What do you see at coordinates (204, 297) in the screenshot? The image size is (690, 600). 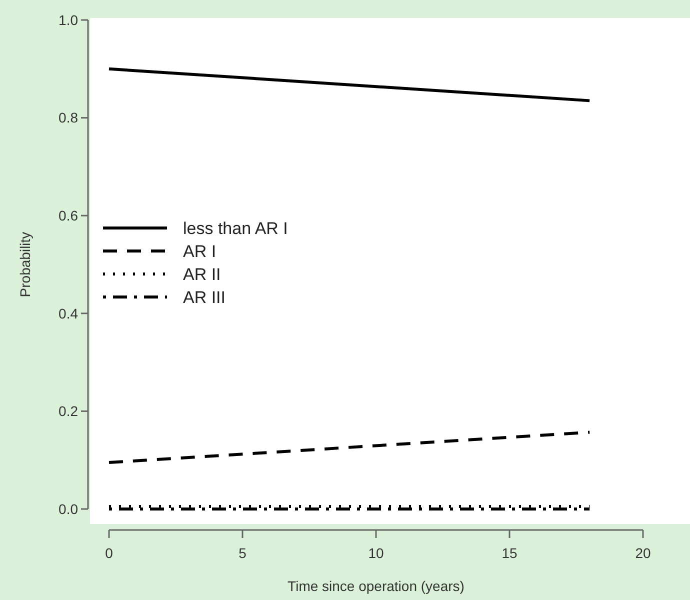 I see `legend-label: AR III` at bounding box center [204, 297].